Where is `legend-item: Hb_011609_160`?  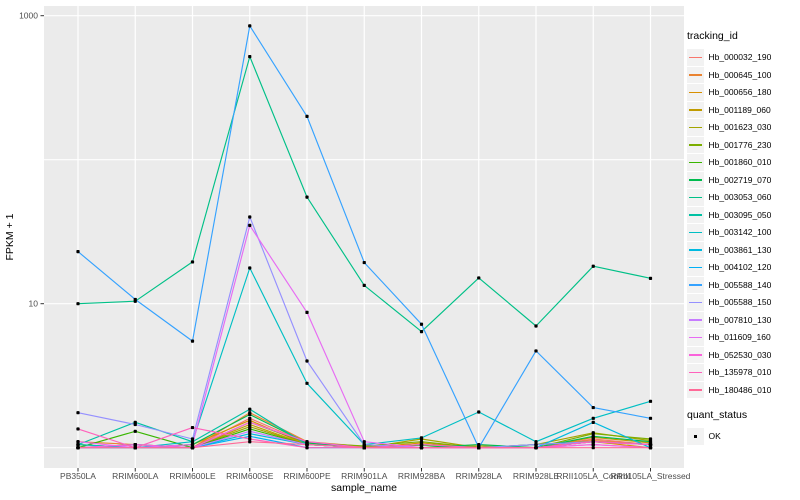 legend-item: Hb_011609_160 is located at coordinates (743, 337).